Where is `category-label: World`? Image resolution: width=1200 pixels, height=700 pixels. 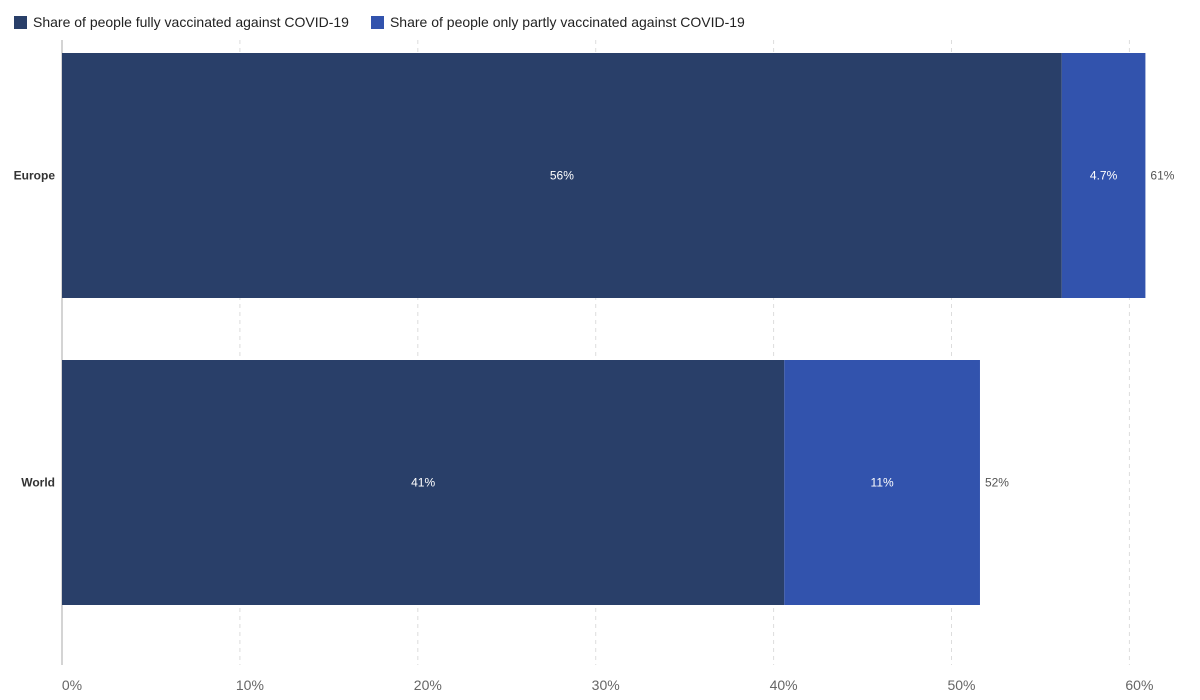 category-label: World is located at coordinates (38, 483).